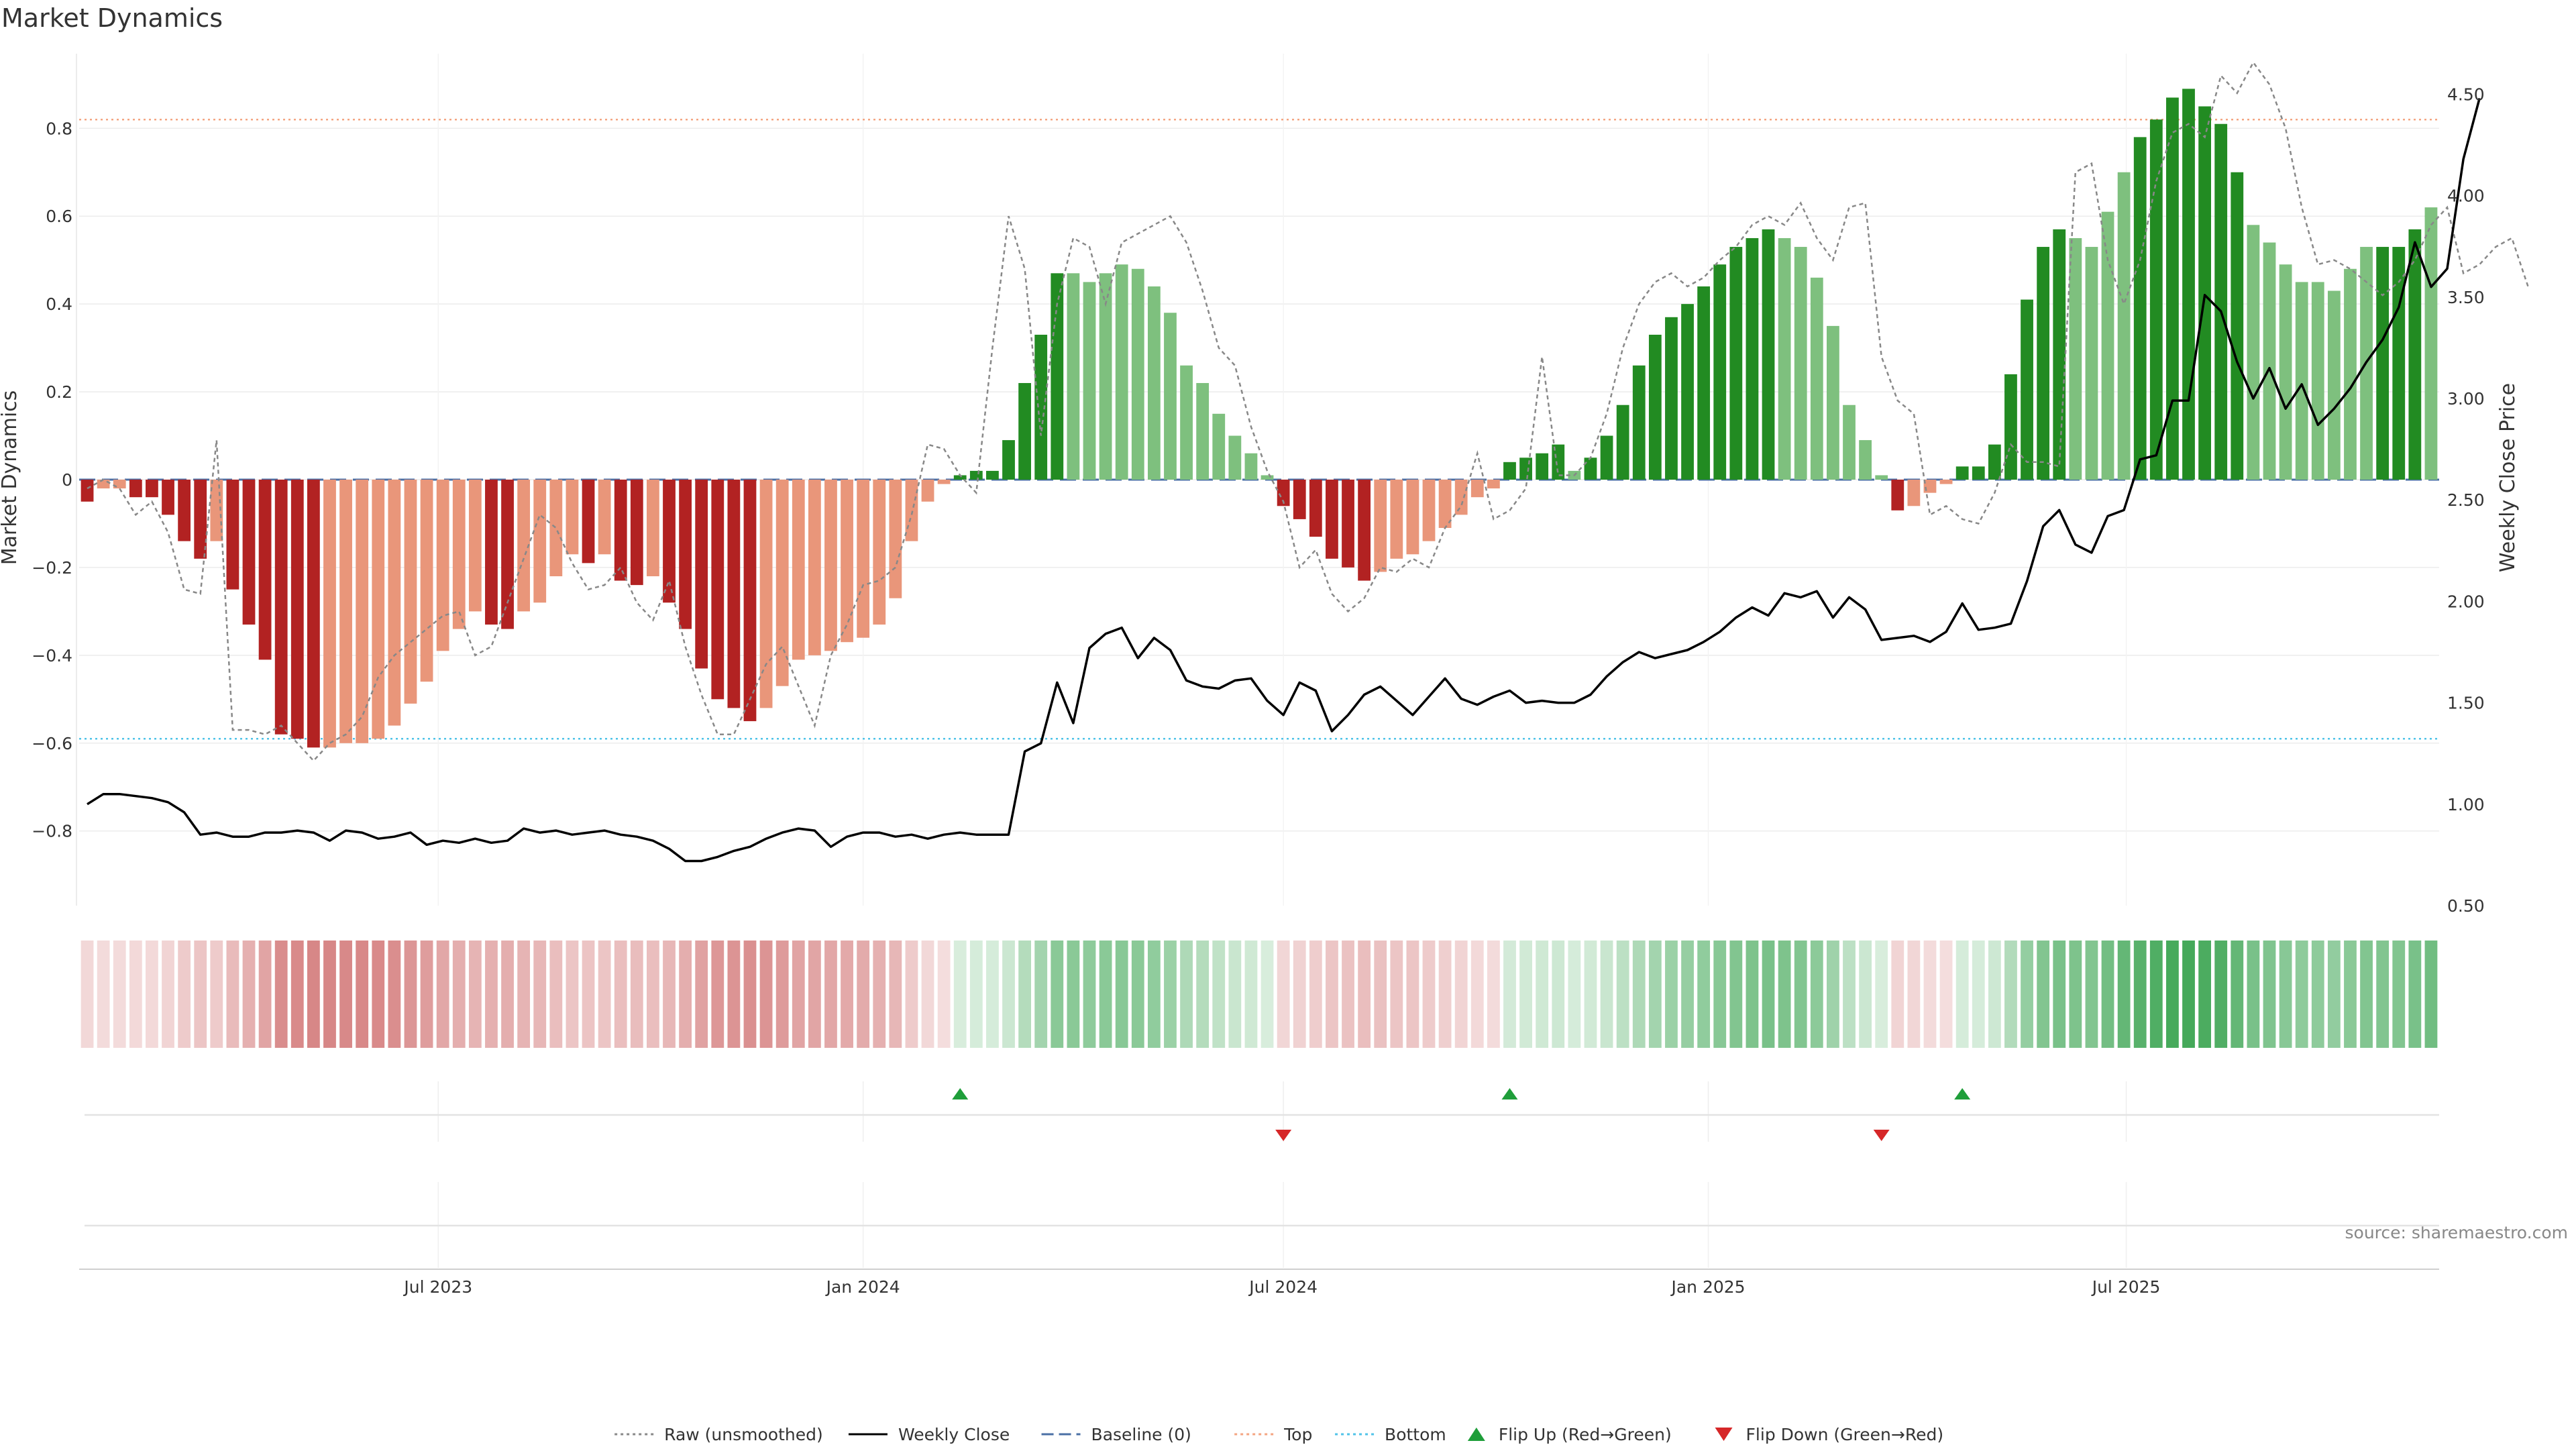 This screenshot has height=1449, width=2576. I want to click on x-tick-label: Jul 2023, so click(437, 1287).